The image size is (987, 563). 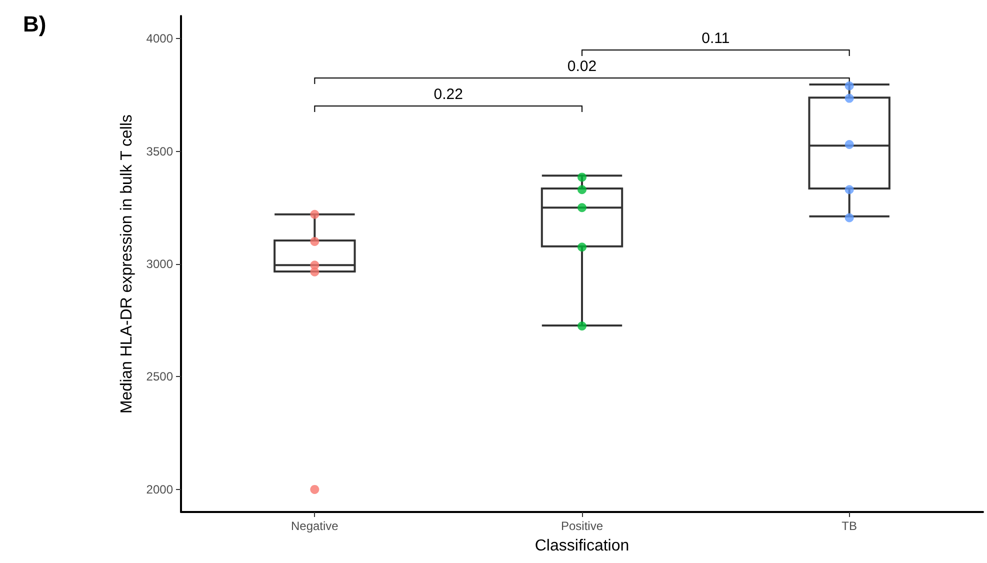 I want to click on annotation: 0.02, so click(x=582, y=66).